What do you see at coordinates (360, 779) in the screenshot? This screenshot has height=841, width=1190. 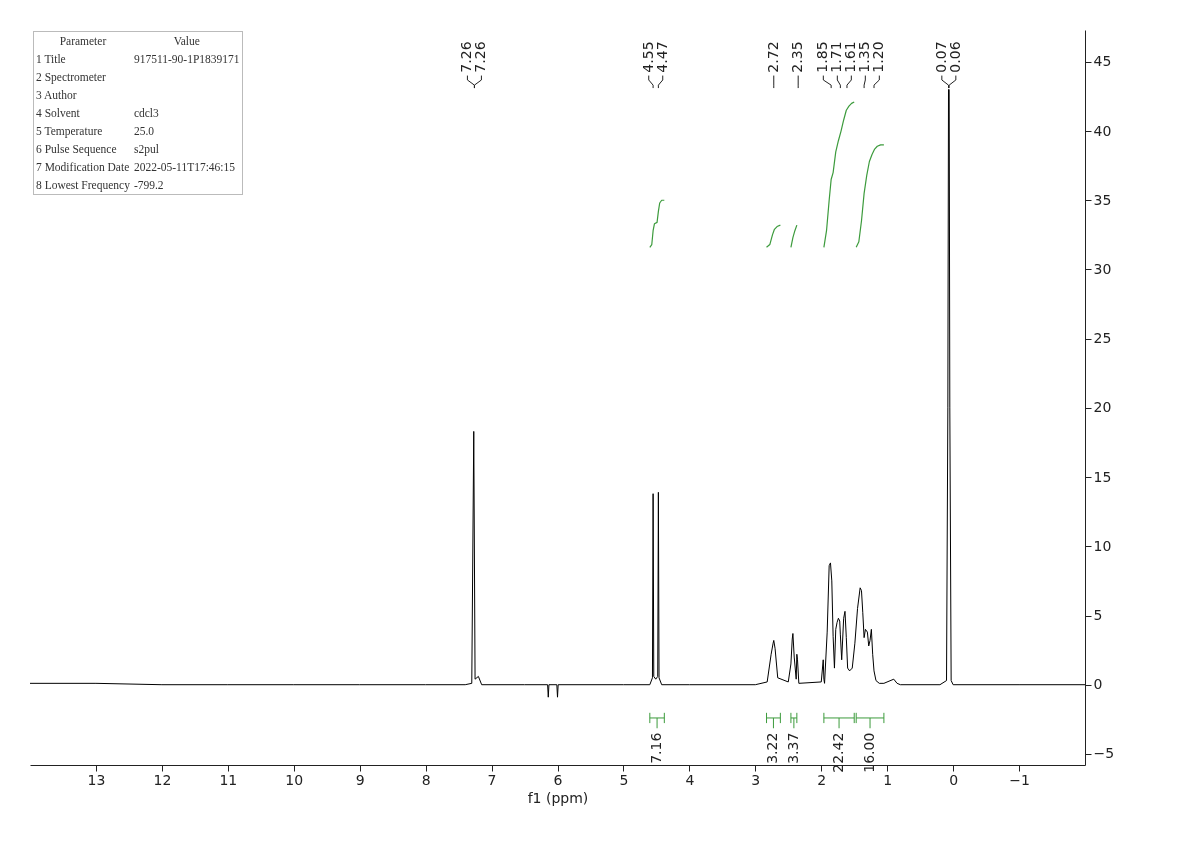 I see `x-tick-label: 9` at bounding box center [360, 779].